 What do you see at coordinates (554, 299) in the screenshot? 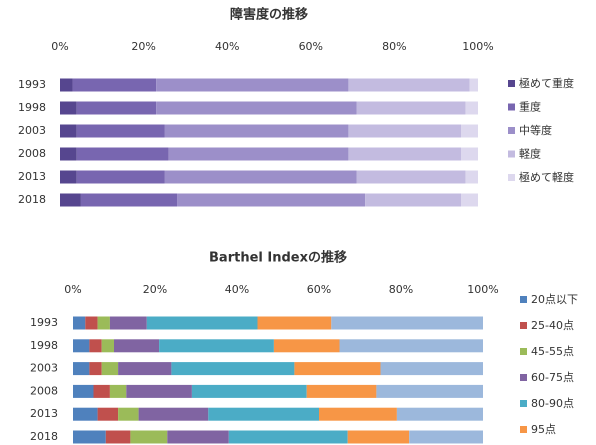
I see `legend-label: 20点以下` at bounding box center [554, 299].